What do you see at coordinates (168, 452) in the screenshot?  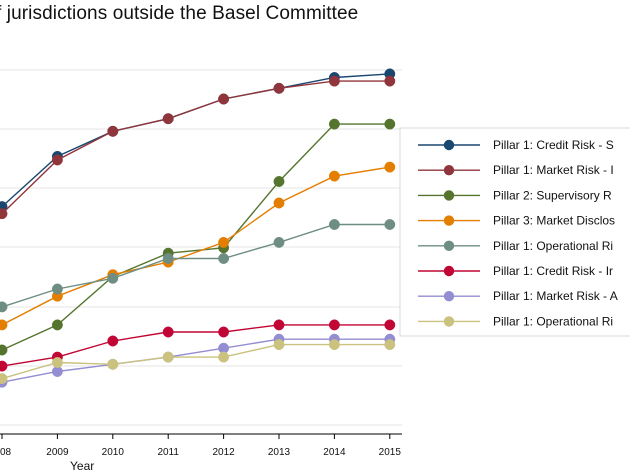 I see `x-tick-label: 2011` at bounding box center [168, 452].